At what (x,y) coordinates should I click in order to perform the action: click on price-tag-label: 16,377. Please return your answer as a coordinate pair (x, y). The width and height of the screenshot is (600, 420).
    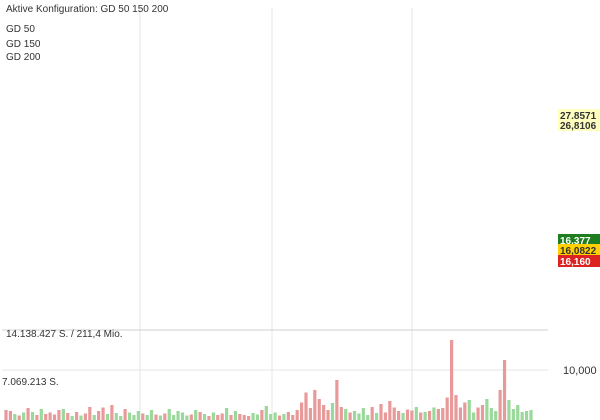
    Looking at the image, I should click on (575, 241).